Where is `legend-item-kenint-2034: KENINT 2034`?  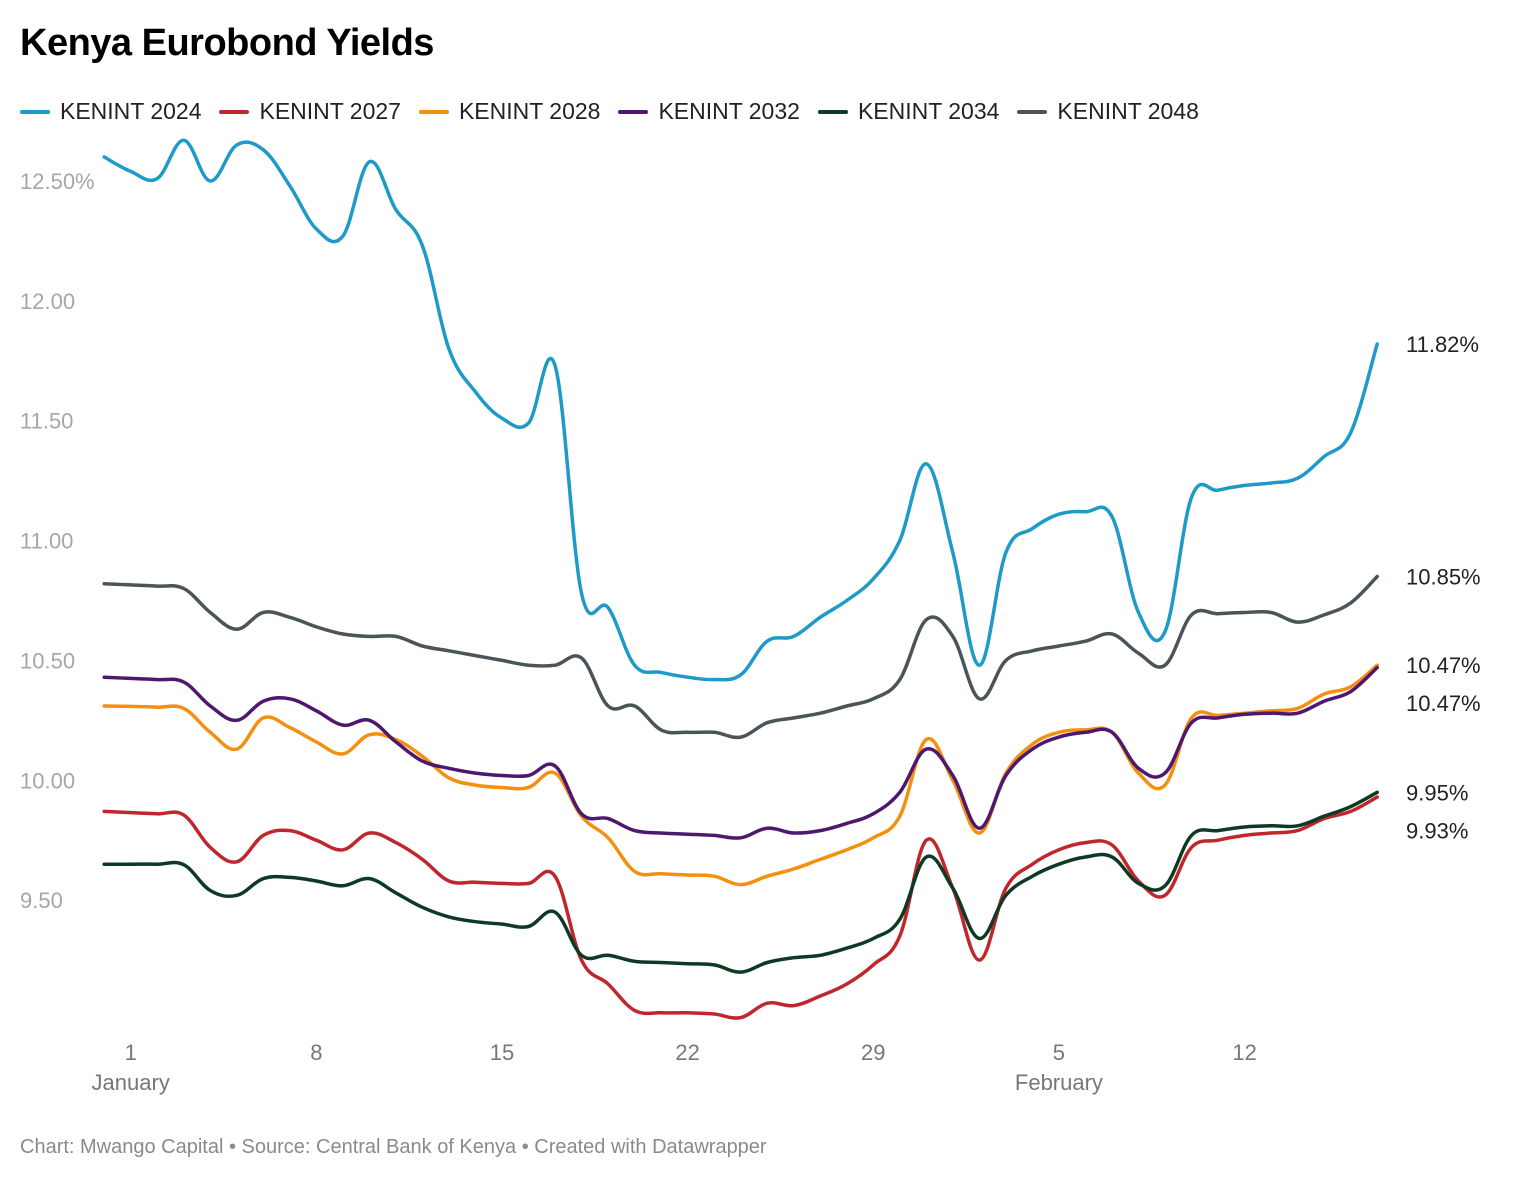
legend-item-kenint-2034: KENINT 2034 is located at coordinates (908, 111).